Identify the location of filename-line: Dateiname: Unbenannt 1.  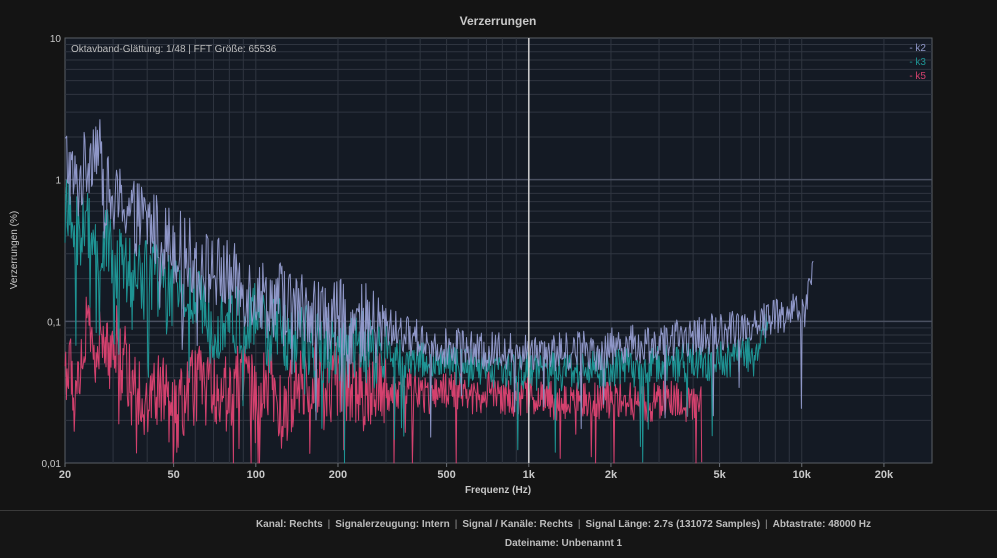
(498, 543).